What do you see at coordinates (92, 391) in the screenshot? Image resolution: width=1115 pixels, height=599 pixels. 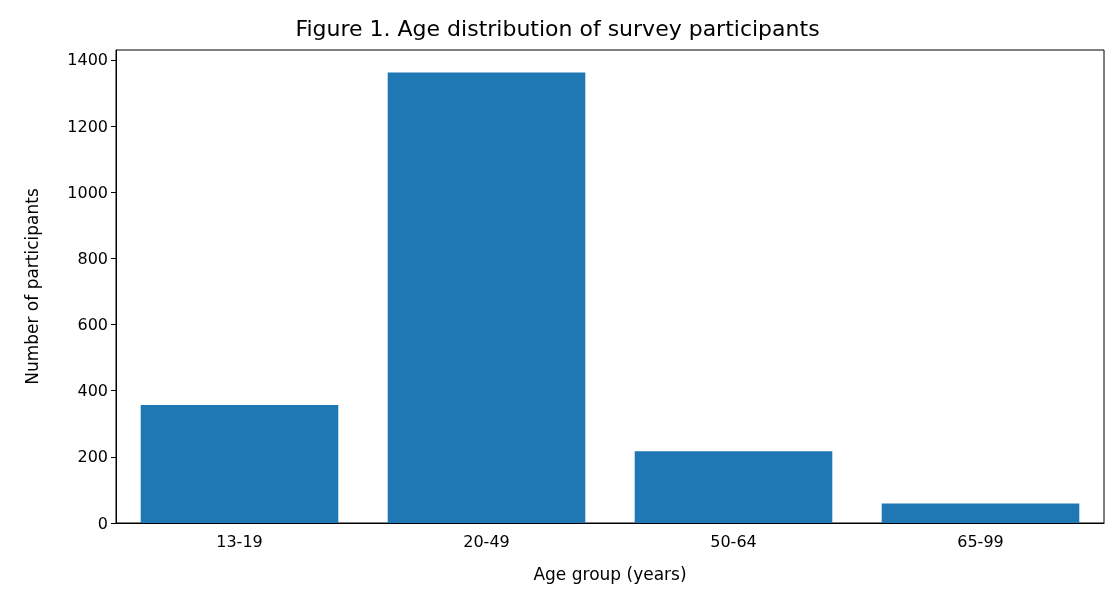 I see `y-tick-label: 400` at bounding box center [92, 391].